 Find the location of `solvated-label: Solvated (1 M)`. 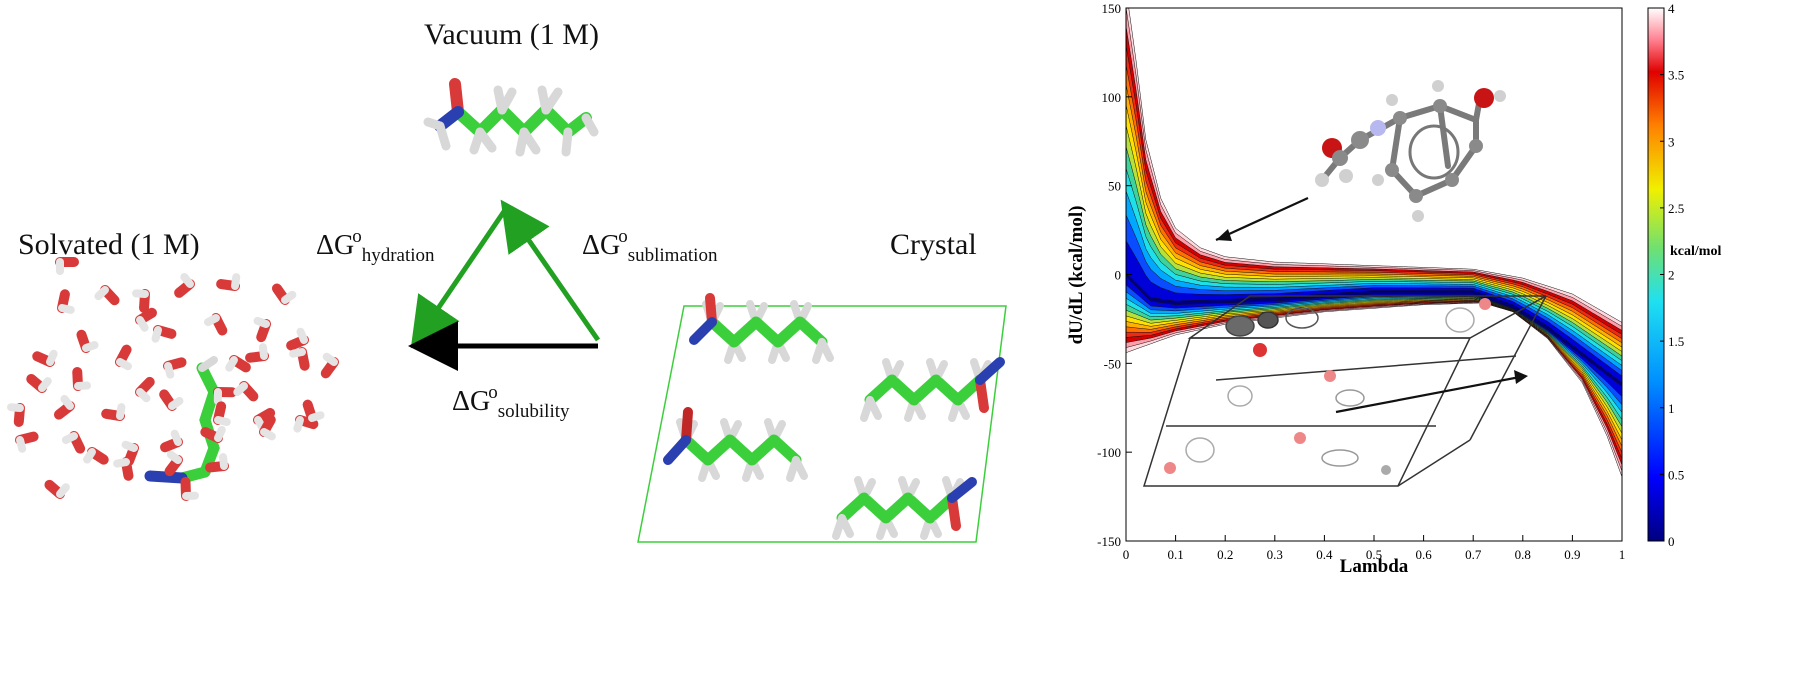

solvated-label: Solvated (1 M) is located at coordinates (109, 244).